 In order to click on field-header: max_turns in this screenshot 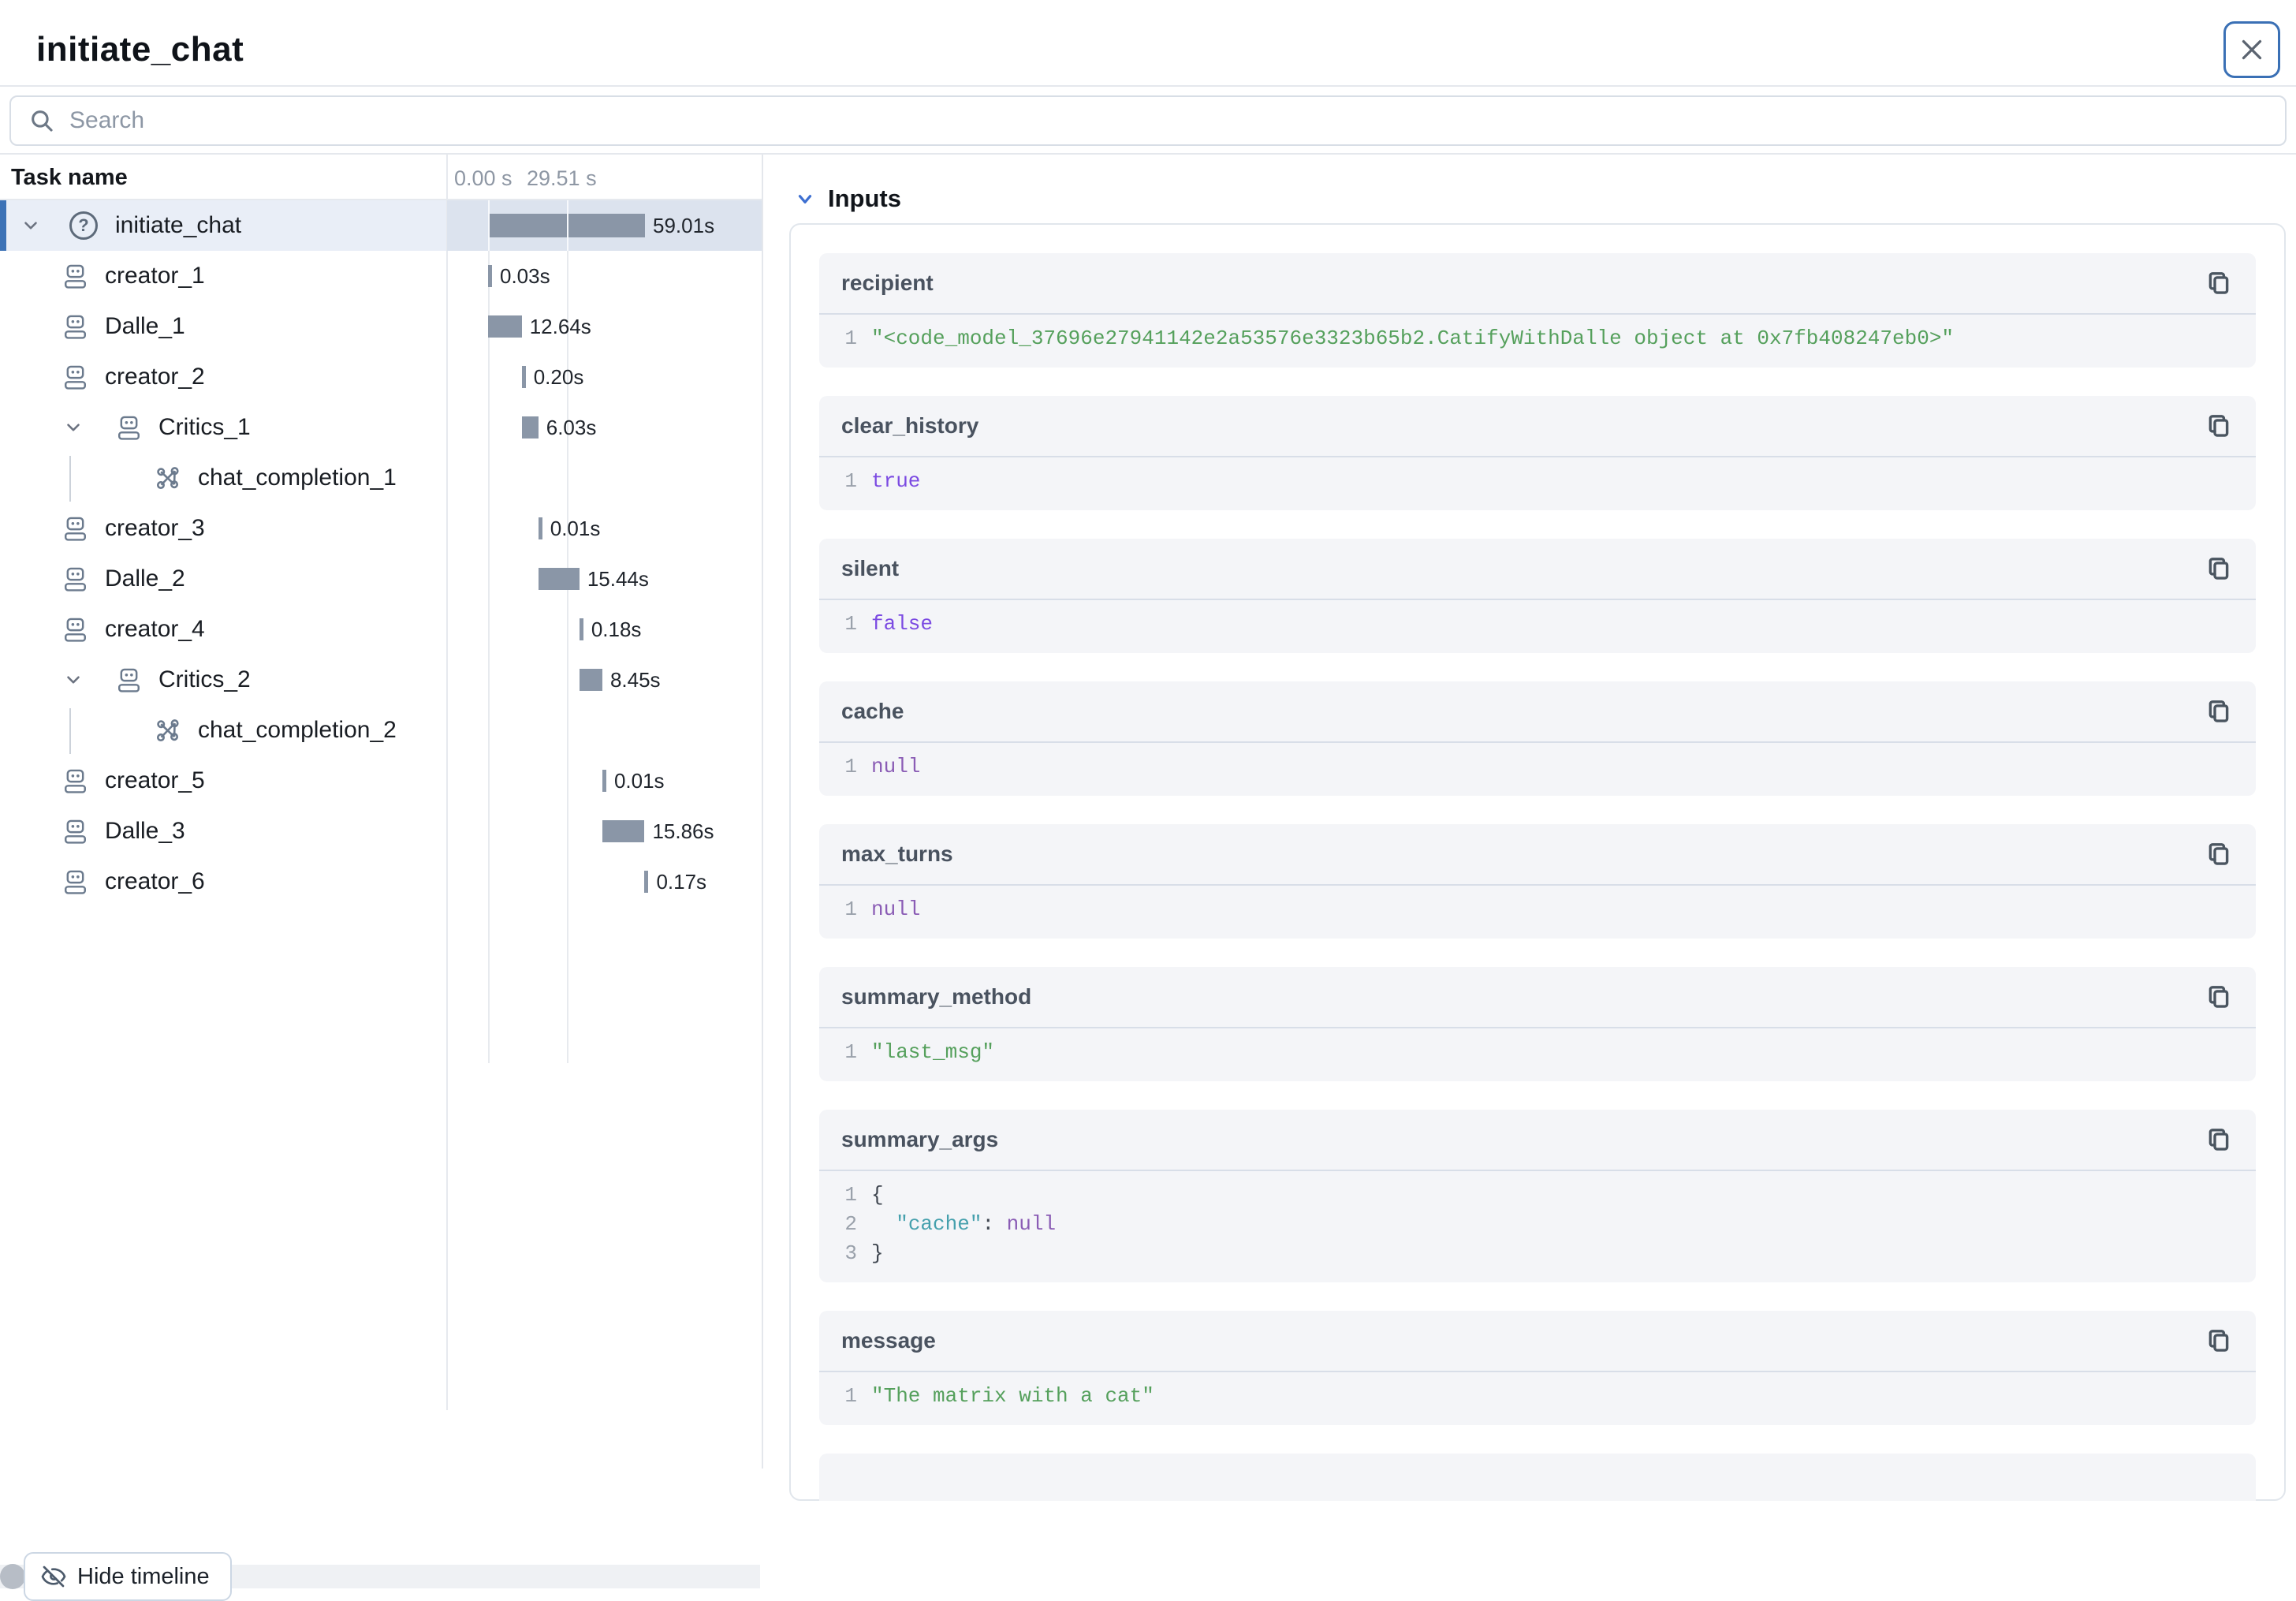, I will do `click(1537, 855)`.